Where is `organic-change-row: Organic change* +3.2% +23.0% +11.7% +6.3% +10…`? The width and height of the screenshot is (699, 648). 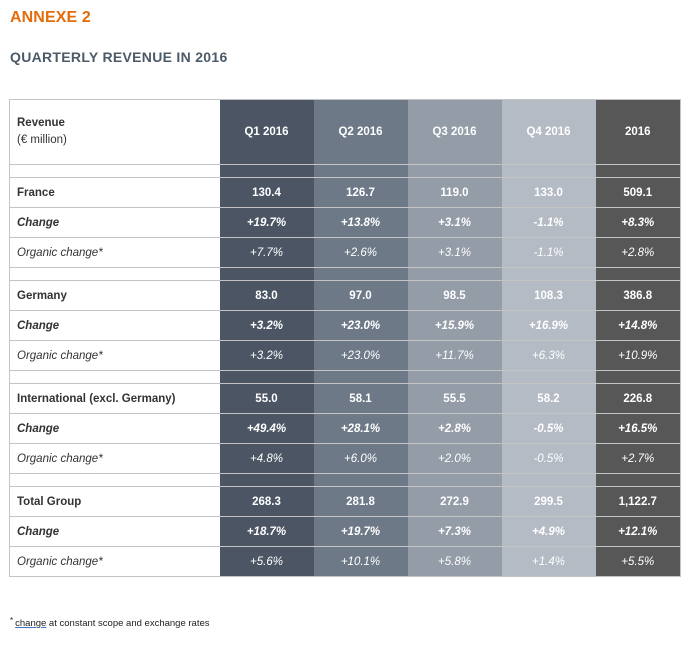 organic-change-row: Organic change* +3.2% +23.0% +11.7% +6.3% +10… is located at coordinates (345, 355).